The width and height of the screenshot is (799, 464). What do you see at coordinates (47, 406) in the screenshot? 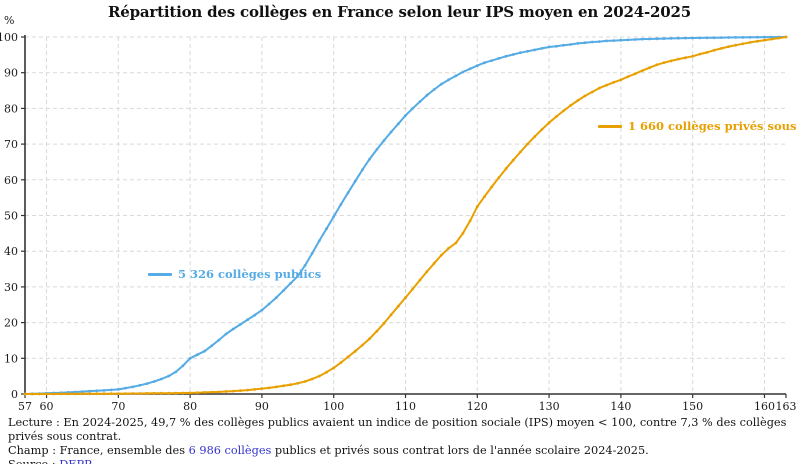
I see `x-tick-label: 60` at bounding box center [47, 406].